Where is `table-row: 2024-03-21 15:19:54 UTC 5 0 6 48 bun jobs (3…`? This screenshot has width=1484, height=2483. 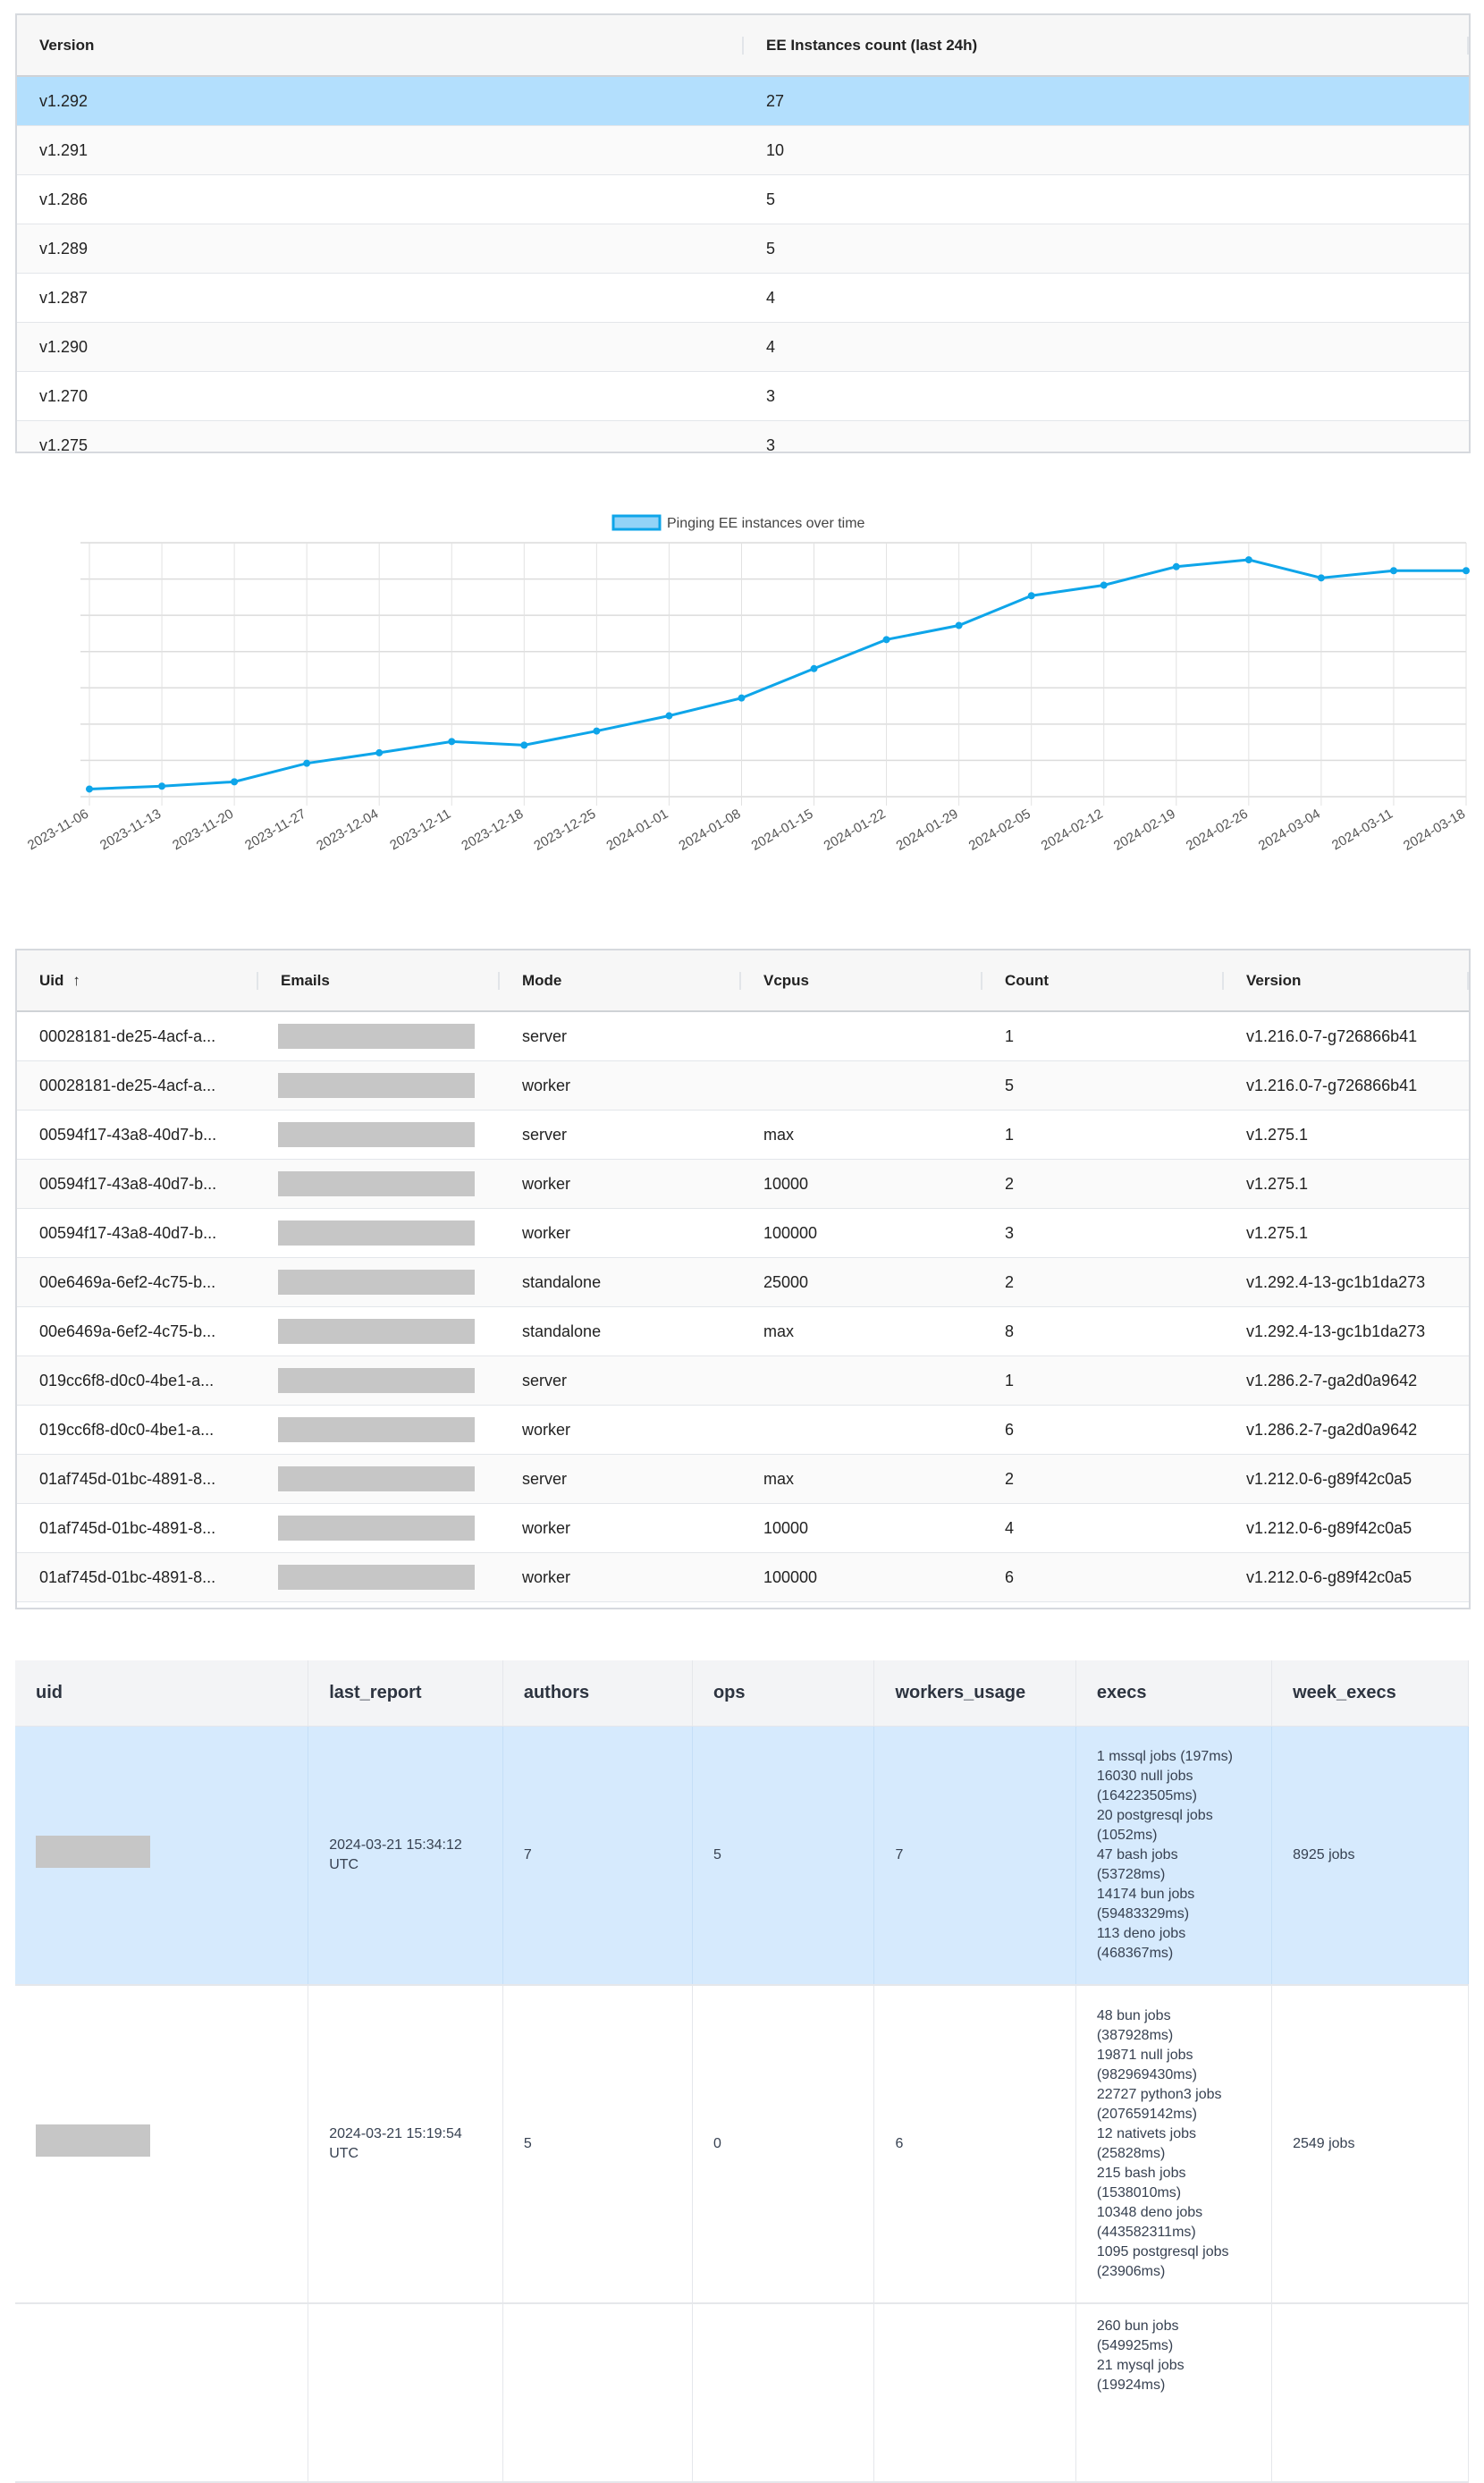
table-row: 2024-03-21 15:19:54 UTC 5 0 6 48 bun jobs (3… is located at coordinates (742, 2144).